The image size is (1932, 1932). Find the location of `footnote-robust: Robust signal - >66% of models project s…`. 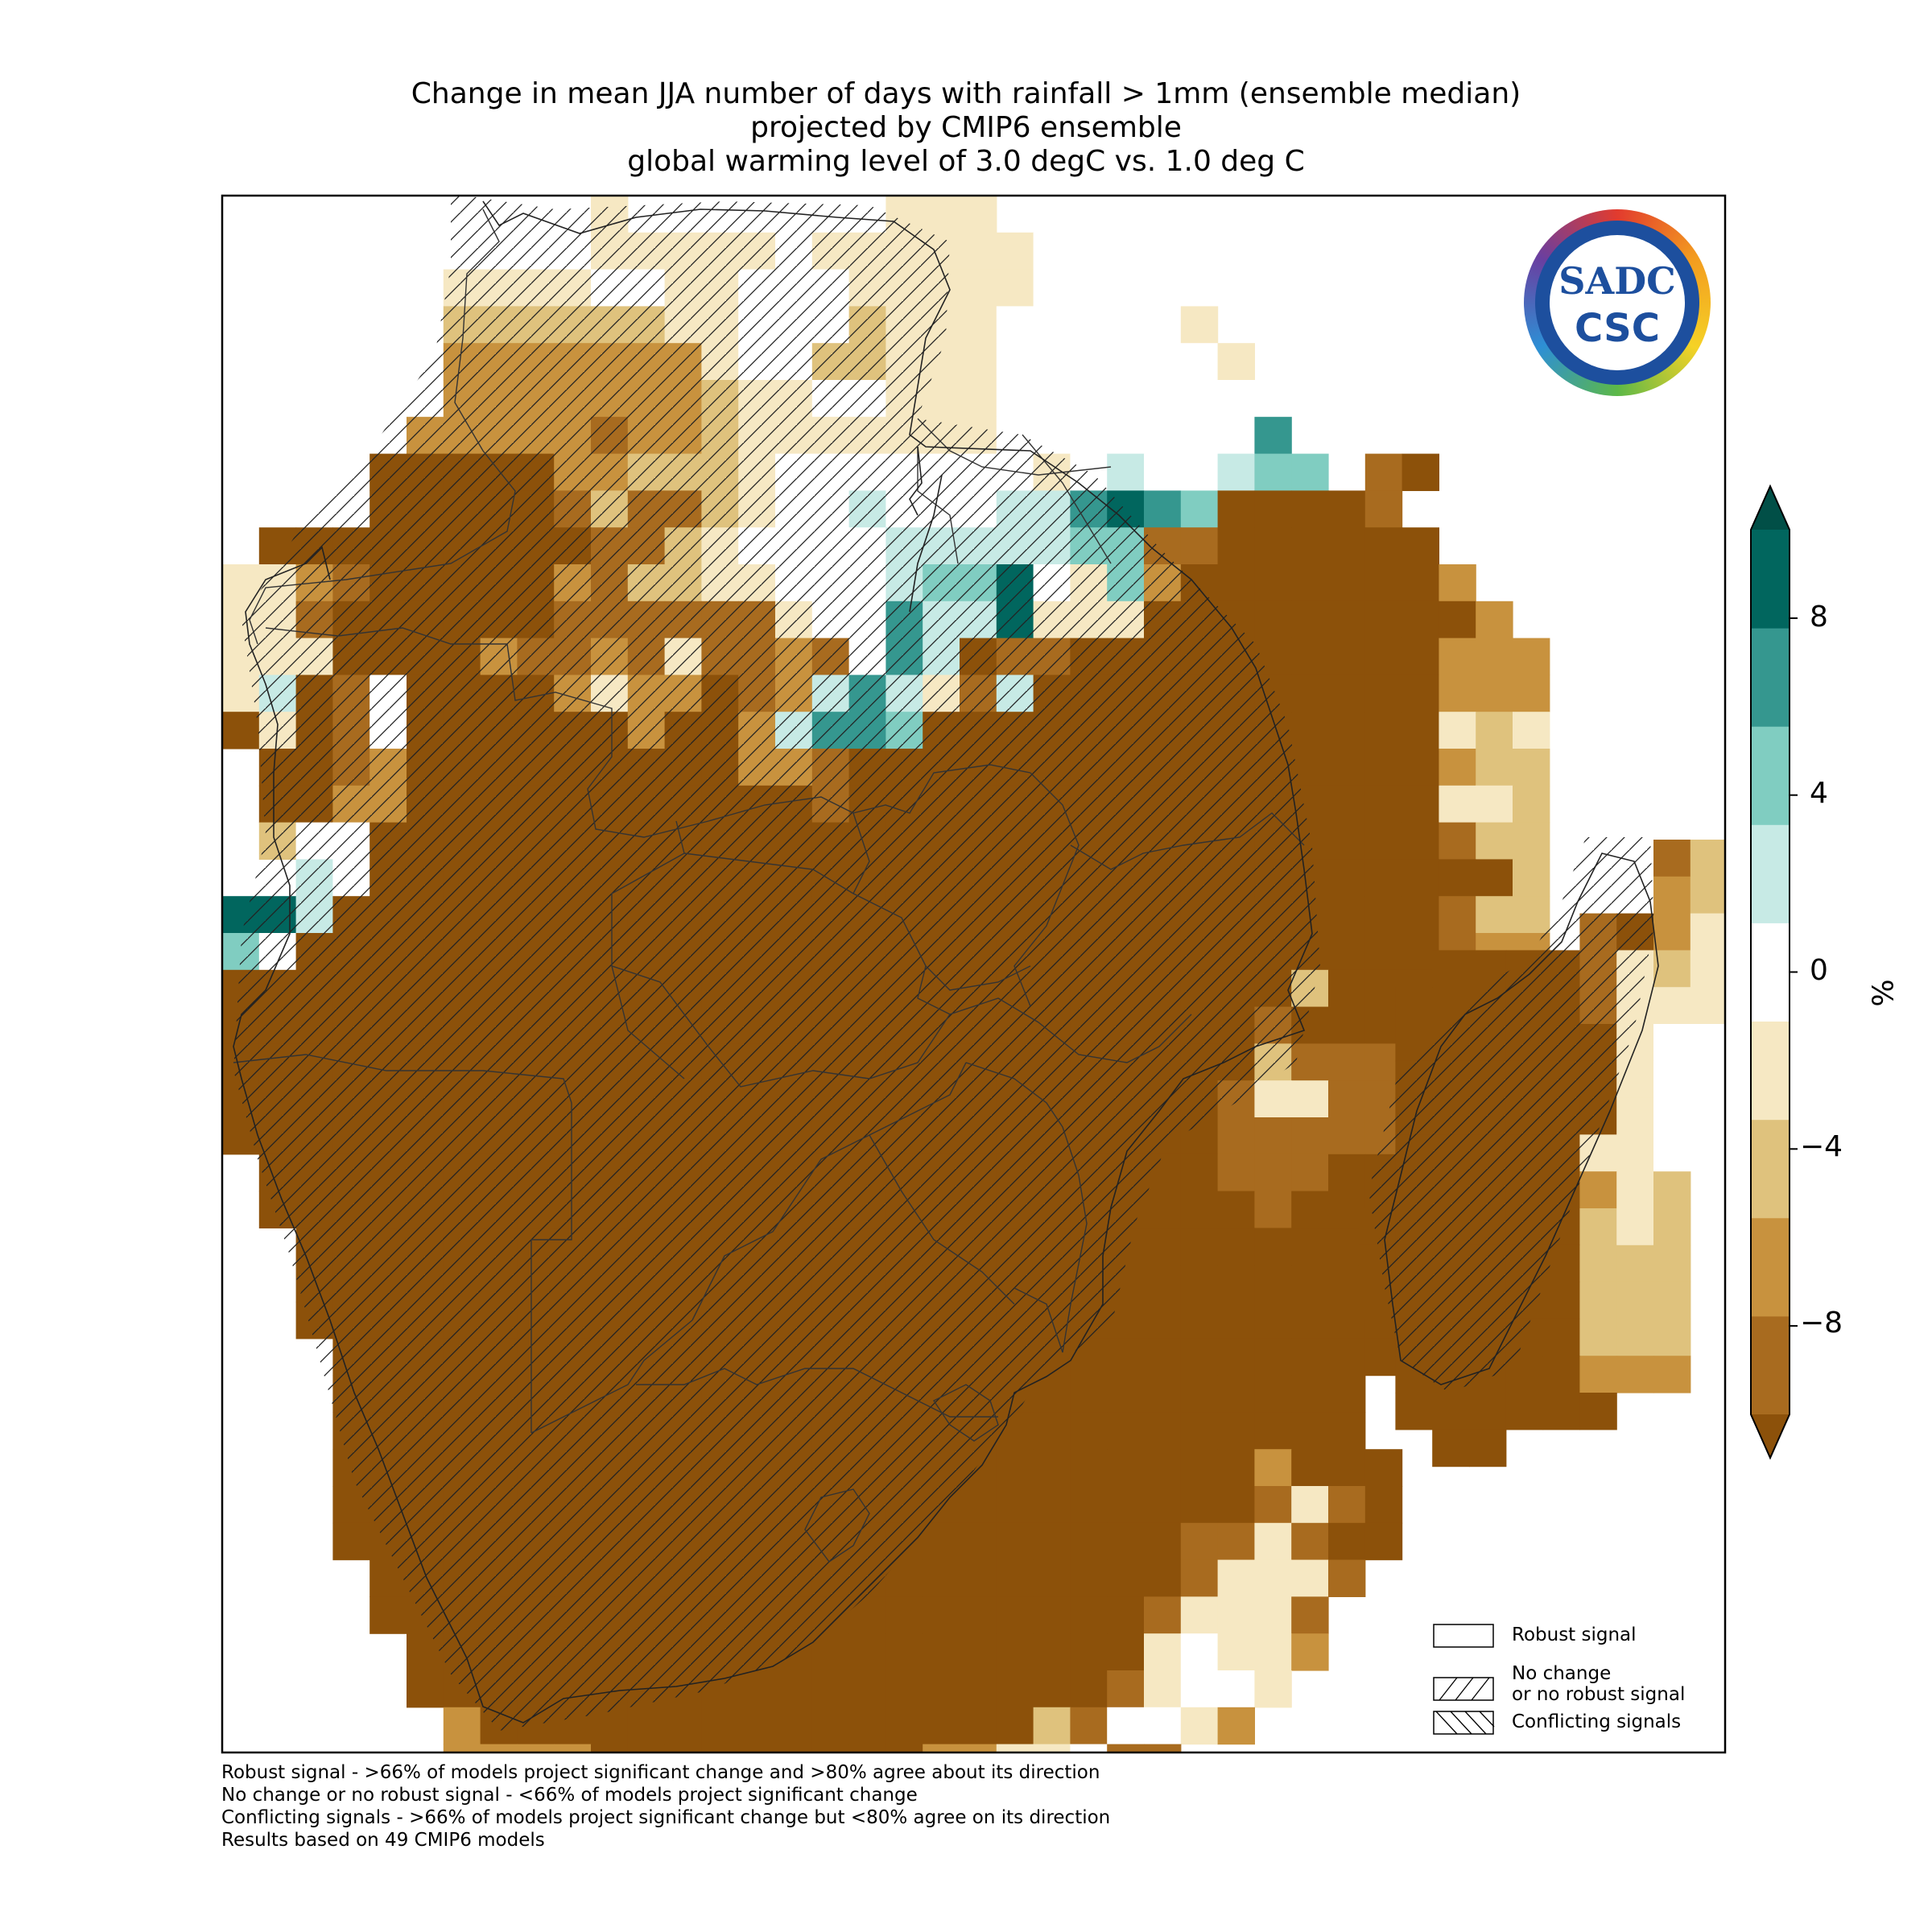

footnote-robust: Robust signal - >66% of models project s… is located at coordinates (660, 1772).